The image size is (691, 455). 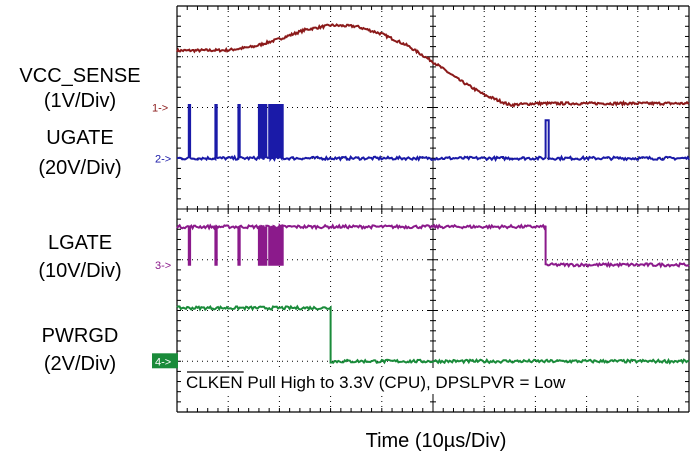 What do you see at coordinates (80, 243) in the screenshot?
I see `ch3-name: LGATE` at bounding box center [80, 243].